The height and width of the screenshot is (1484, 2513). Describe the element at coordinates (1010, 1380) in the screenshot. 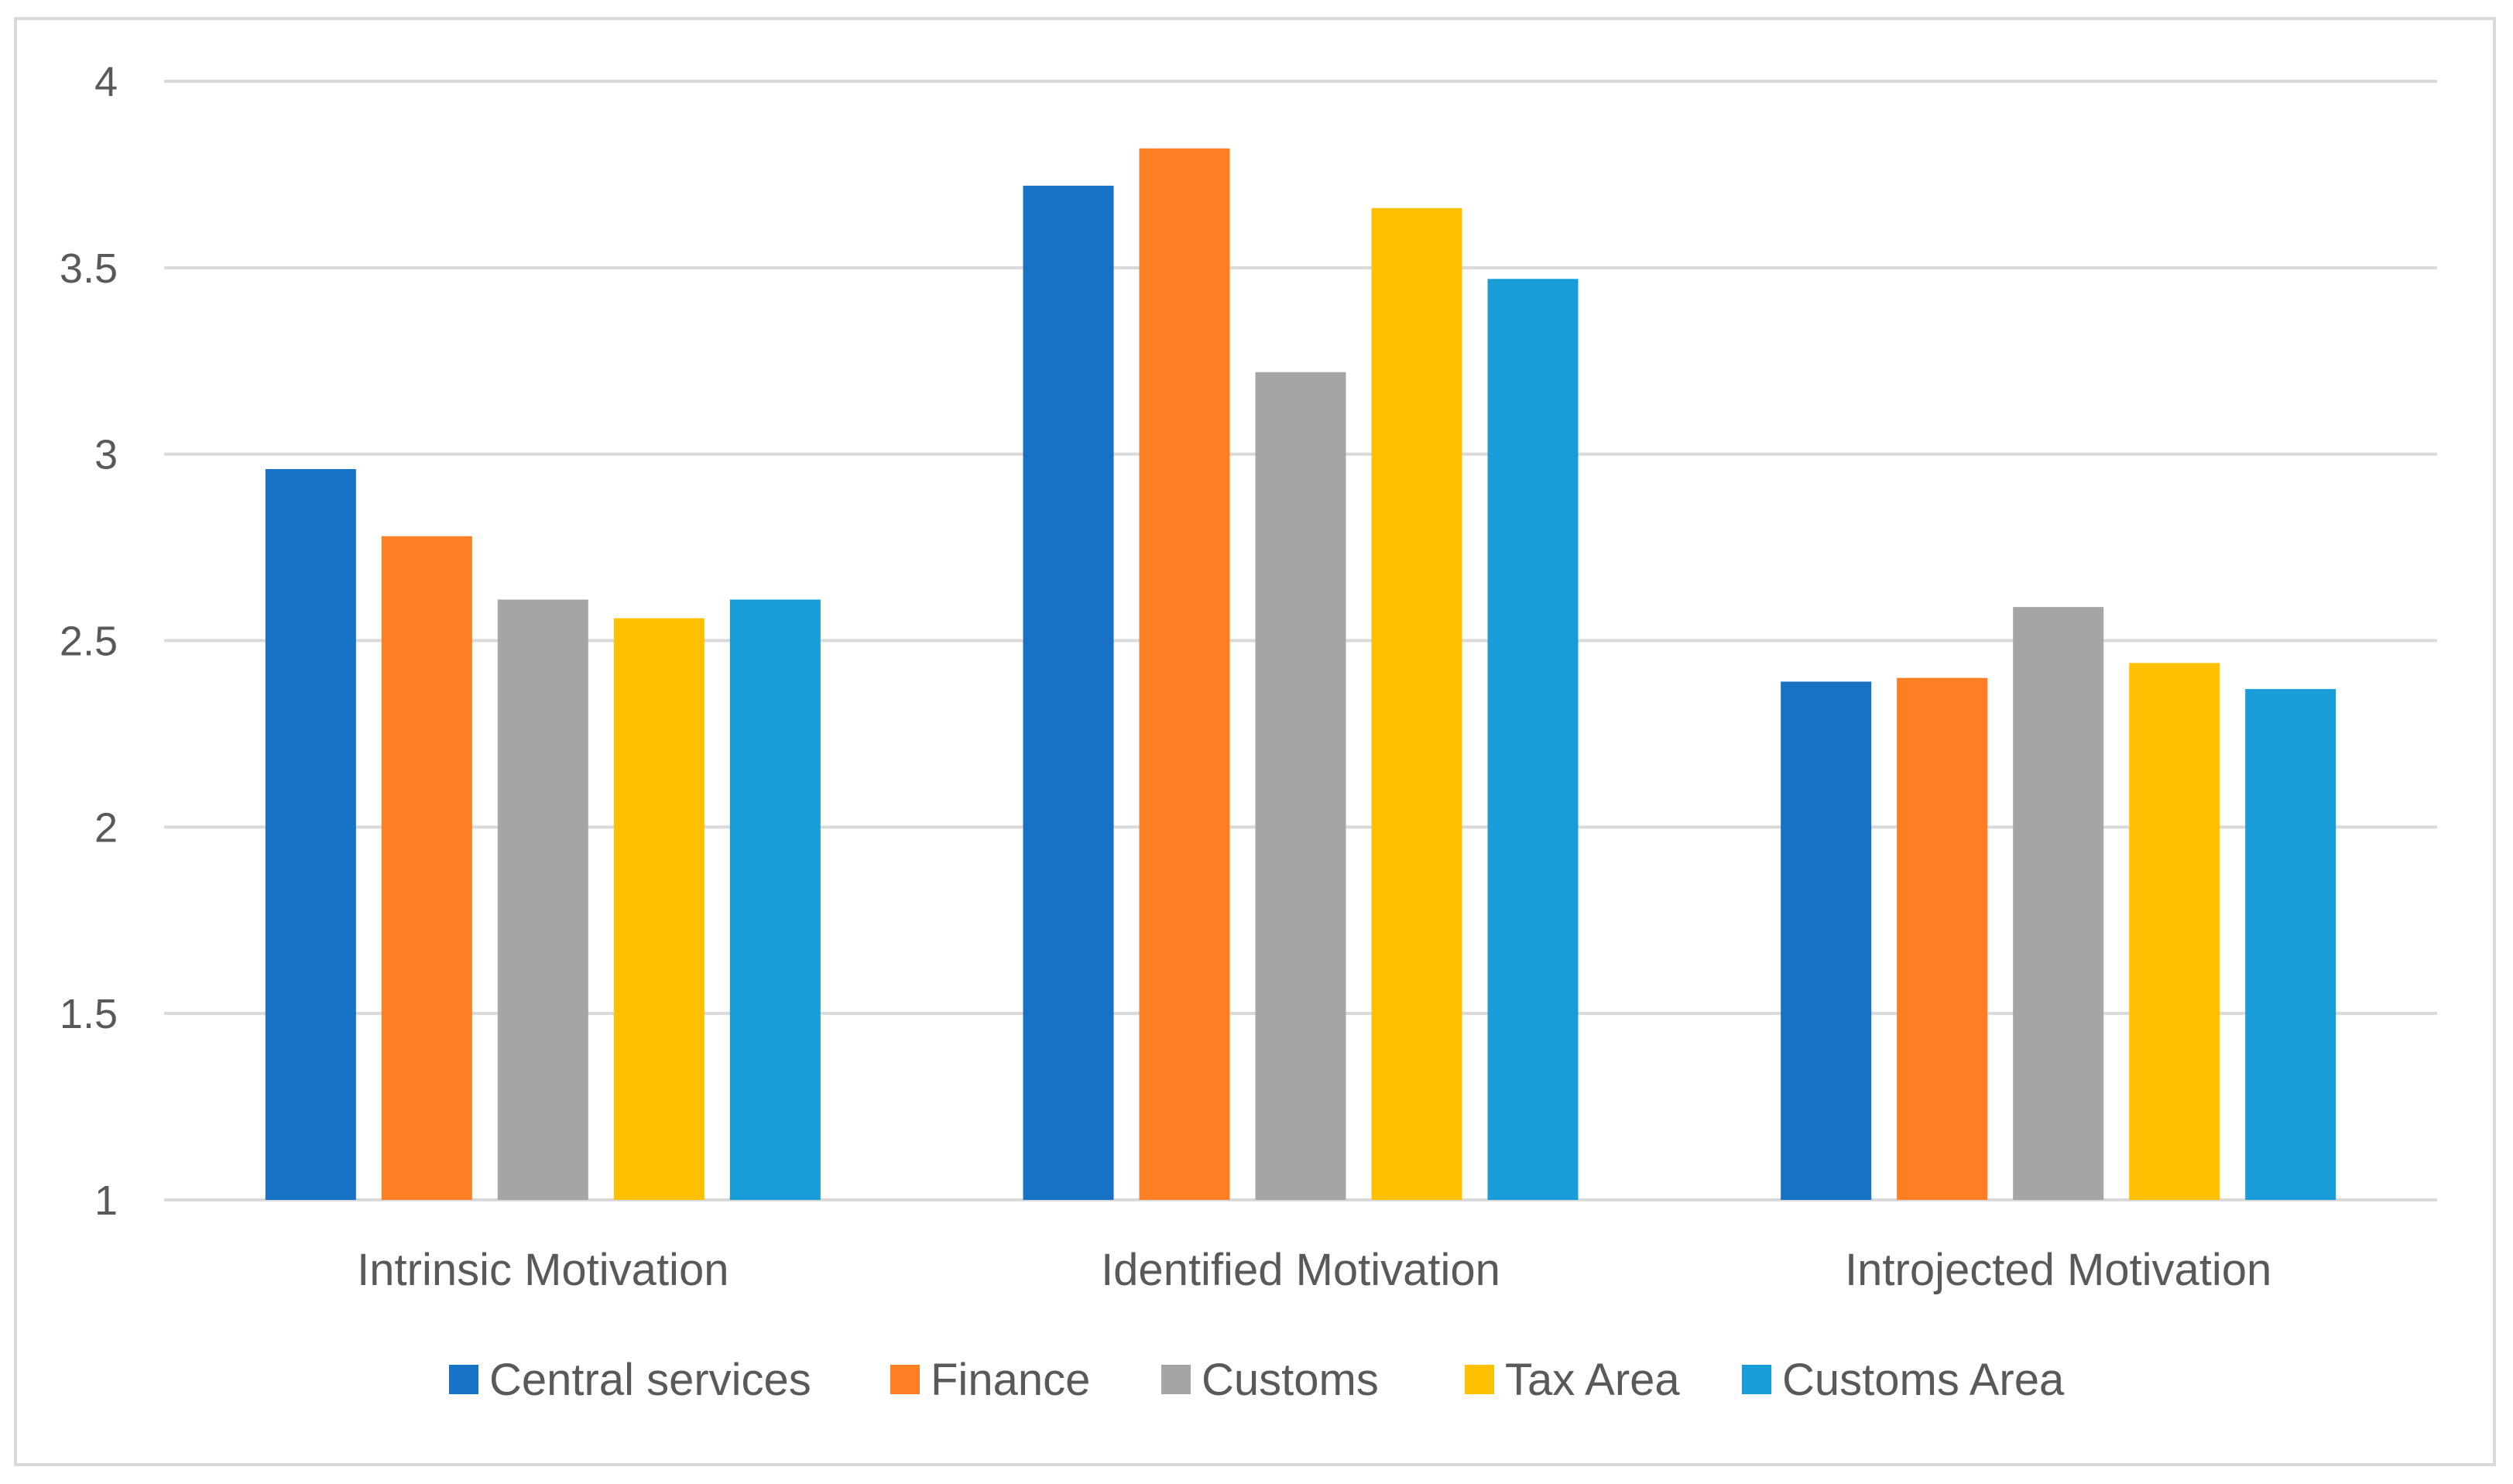

I see `legend-label: Finance` at that location.